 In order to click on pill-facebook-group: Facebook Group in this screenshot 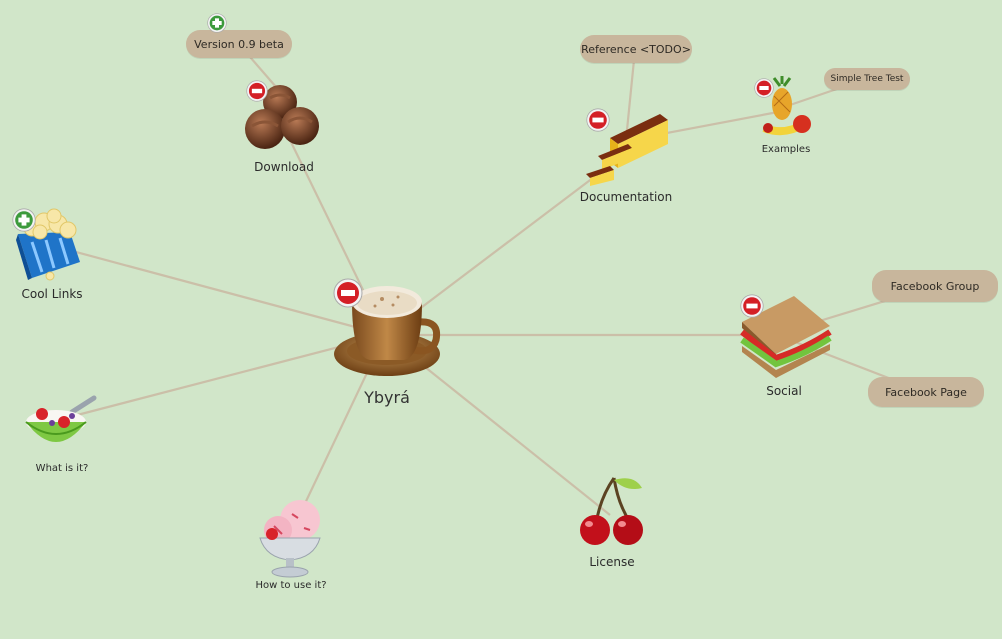, I will do `click(935, 286)`.